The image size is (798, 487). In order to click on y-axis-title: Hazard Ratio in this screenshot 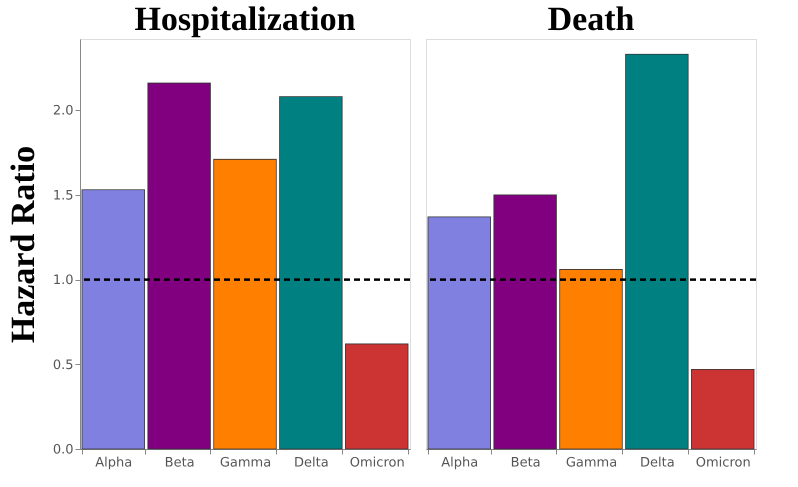, I will do `click(23, 245)`.